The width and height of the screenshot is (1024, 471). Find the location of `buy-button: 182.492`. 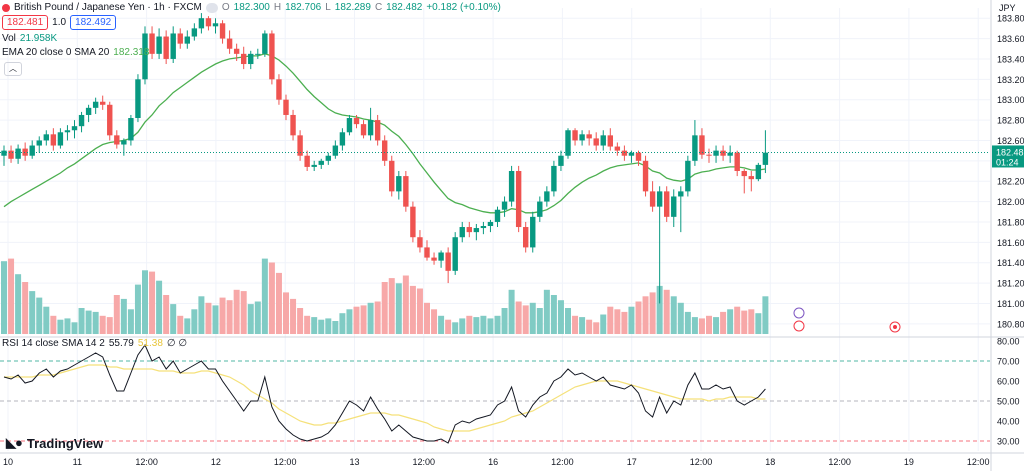

buy-button: 182.492 is located at coordinates (93, 22).